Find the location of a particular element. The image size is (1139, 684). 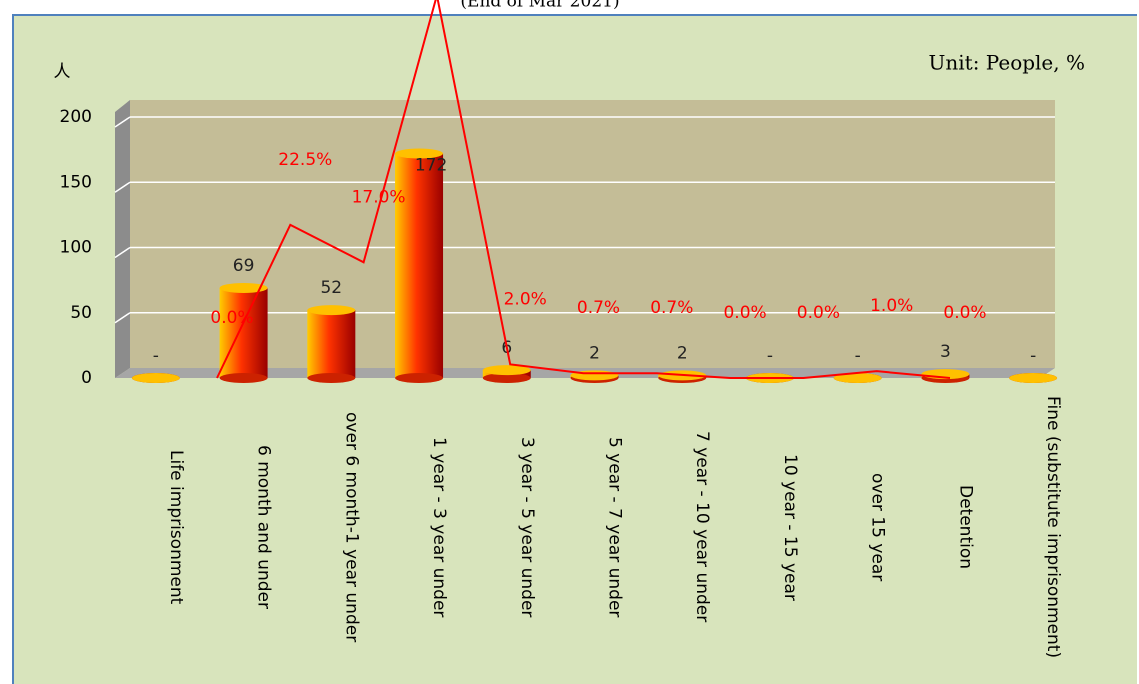

x-tick-label: 3 year - 5 year under is located at coordinates (526, 527).